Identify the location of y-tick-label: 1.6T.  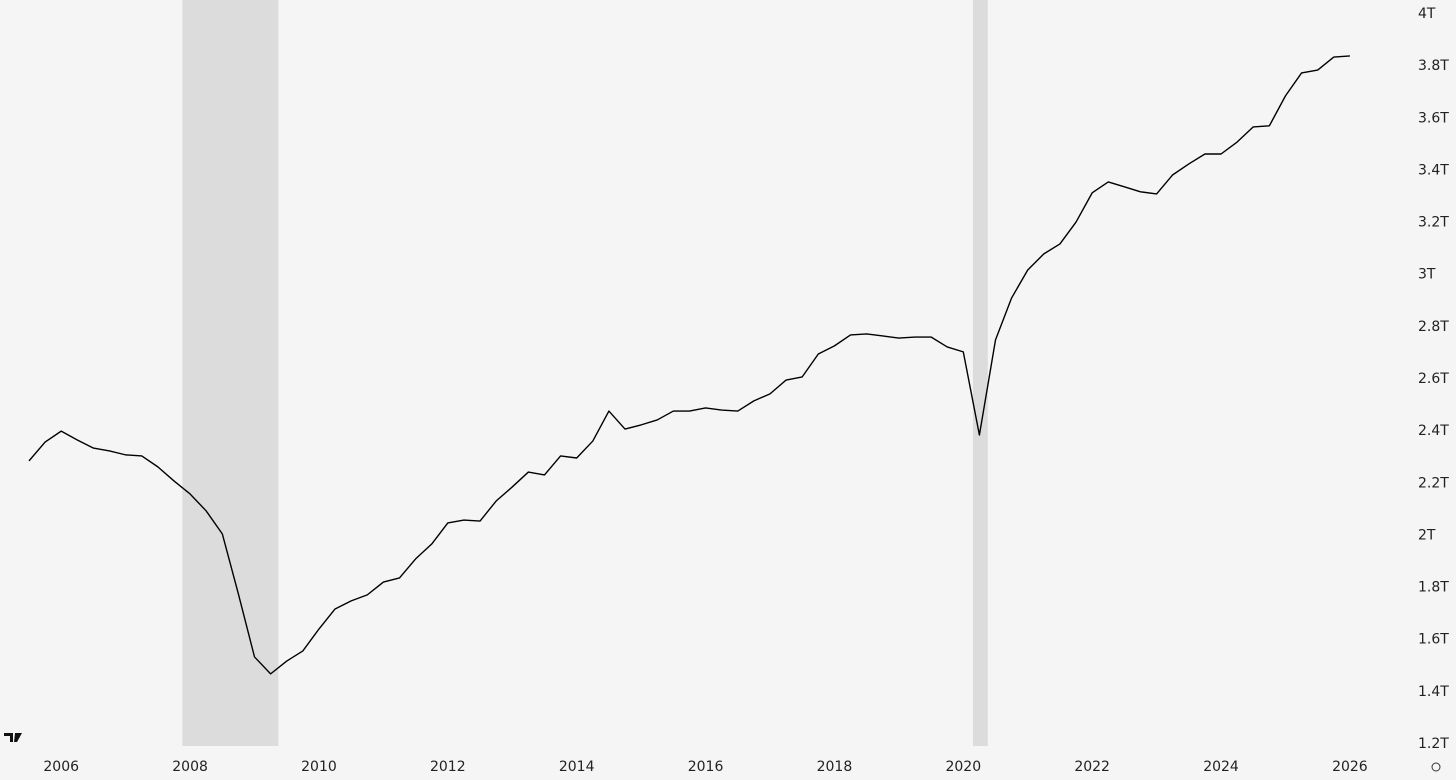
(1433, 640).